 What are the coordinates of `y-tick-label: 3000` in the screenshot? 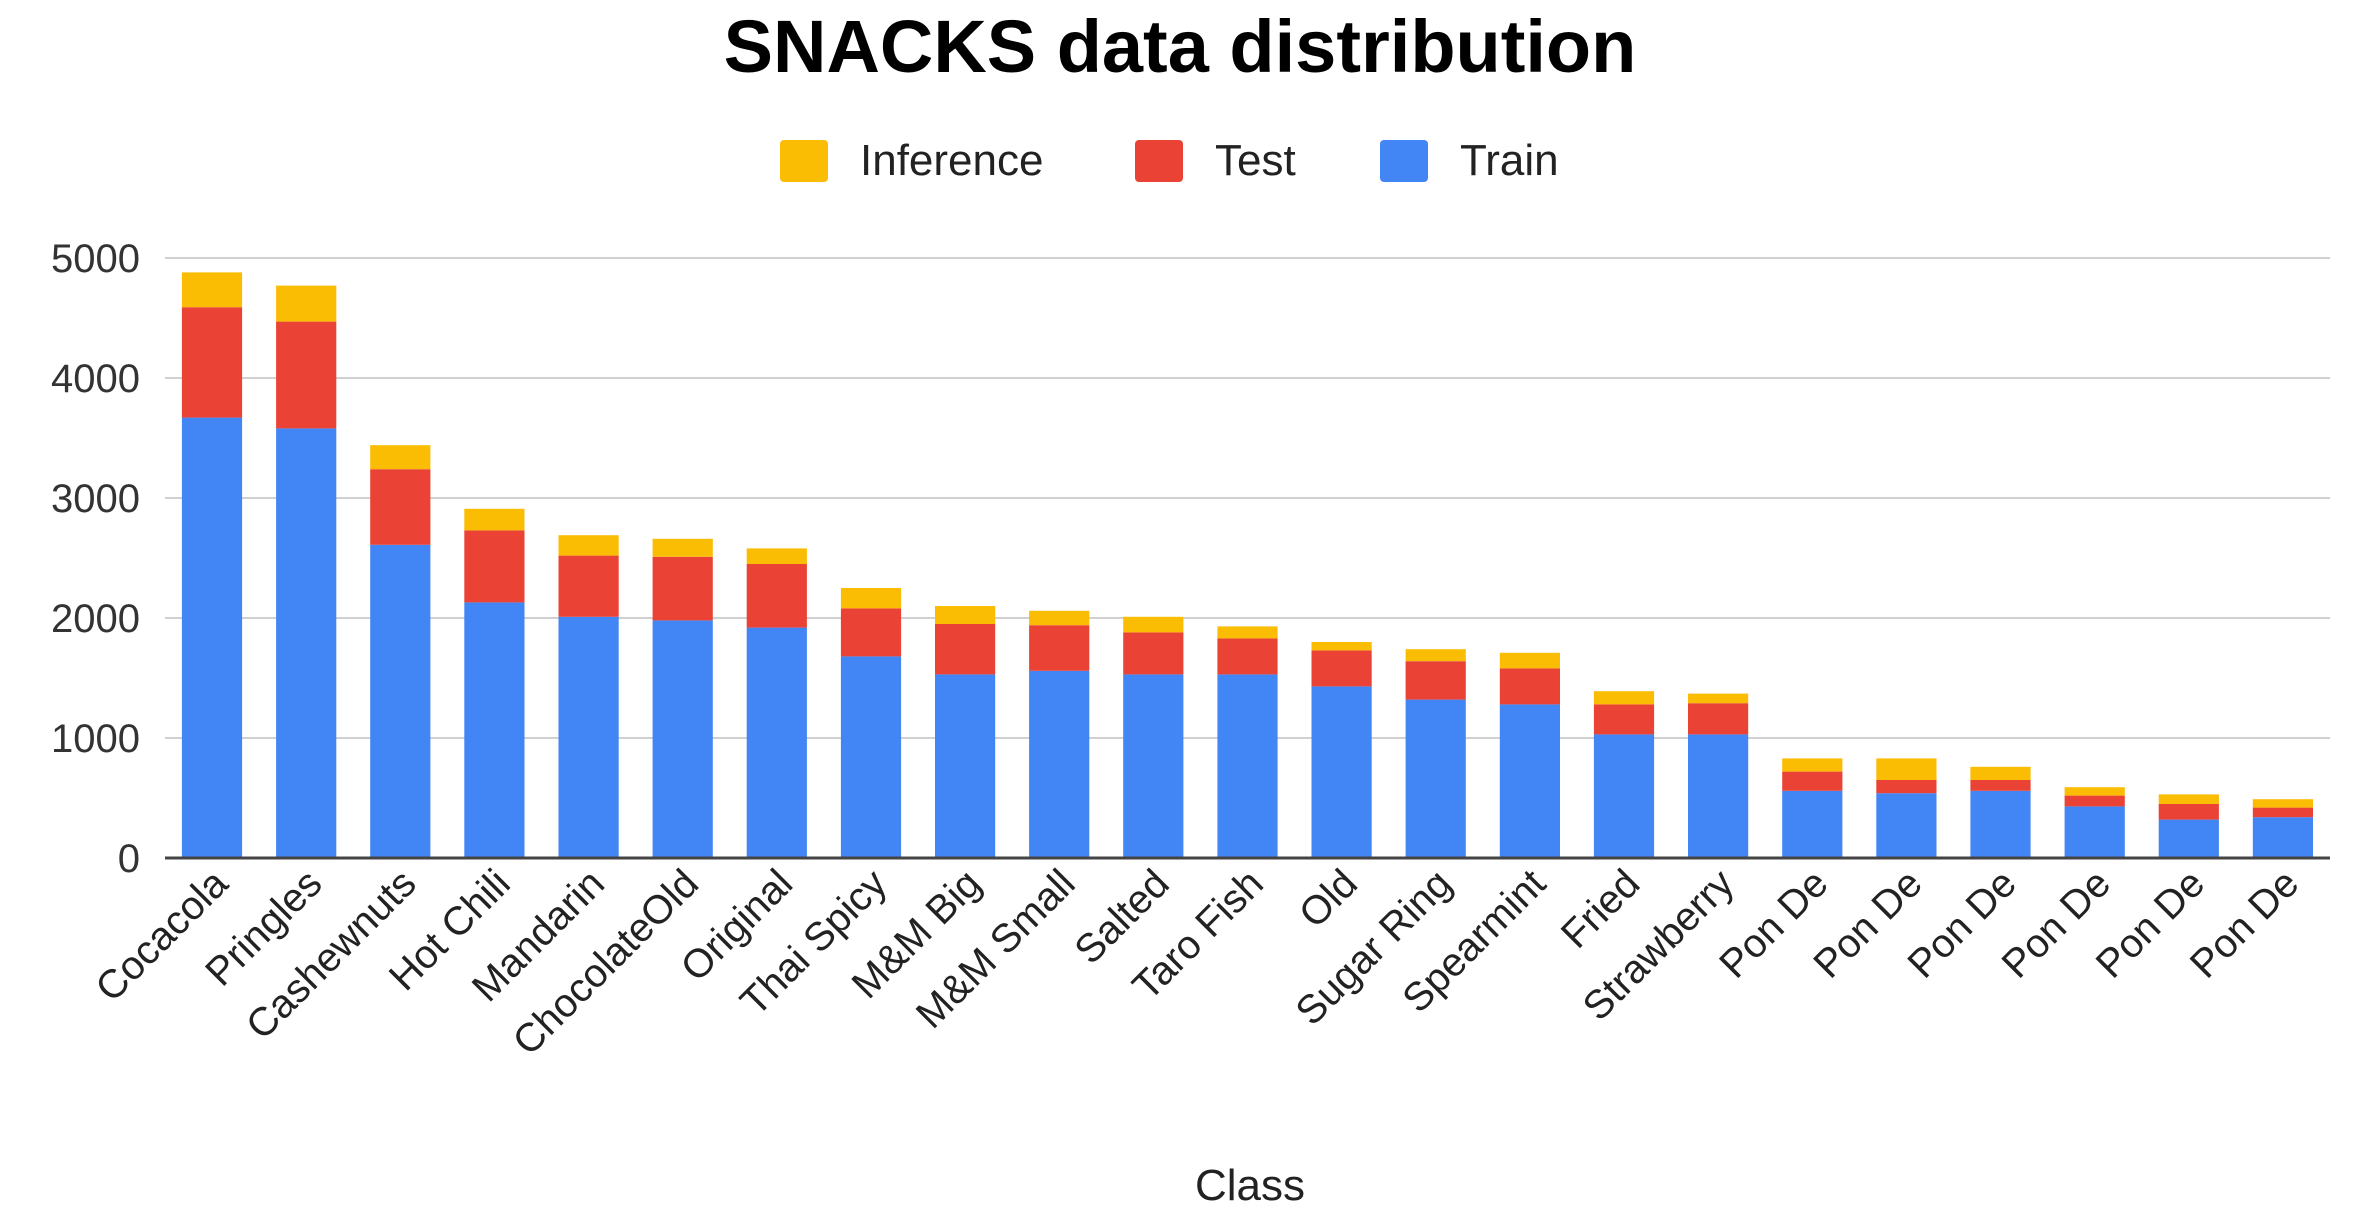 It's located at (95, 499).